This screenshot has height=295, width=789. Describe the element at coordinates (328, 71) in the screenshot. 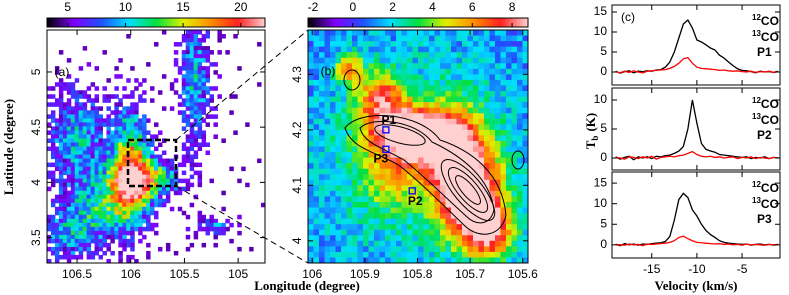

I see `panel-label: (b)` at that location.